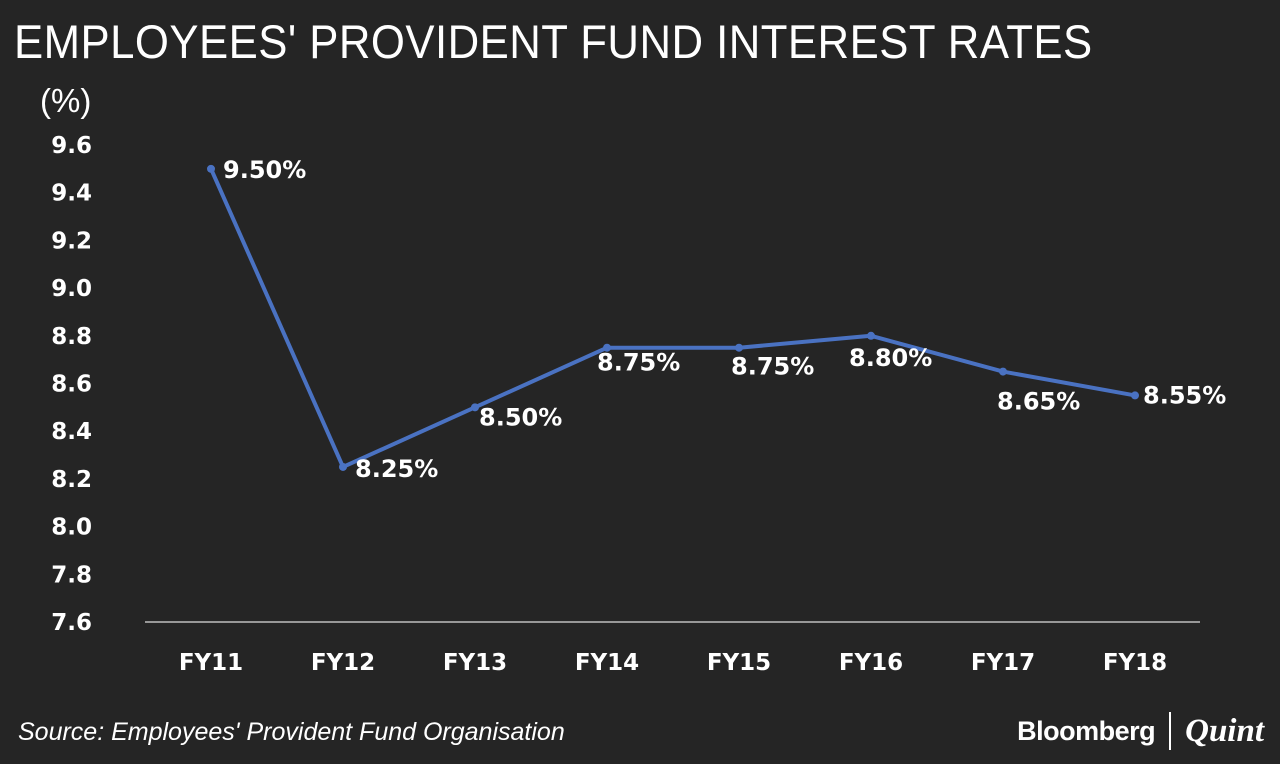 This screenshot has height=764, width=1280. I want to click on y-axis-unit-label: (%), so click(66, 100).